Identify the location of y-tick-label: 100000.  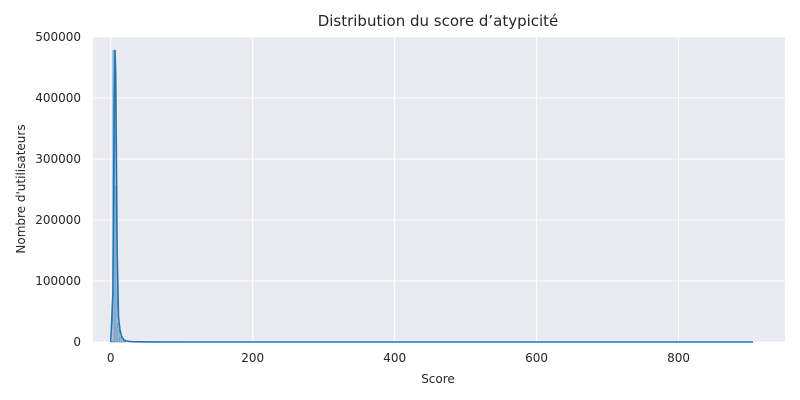
(58, 281).